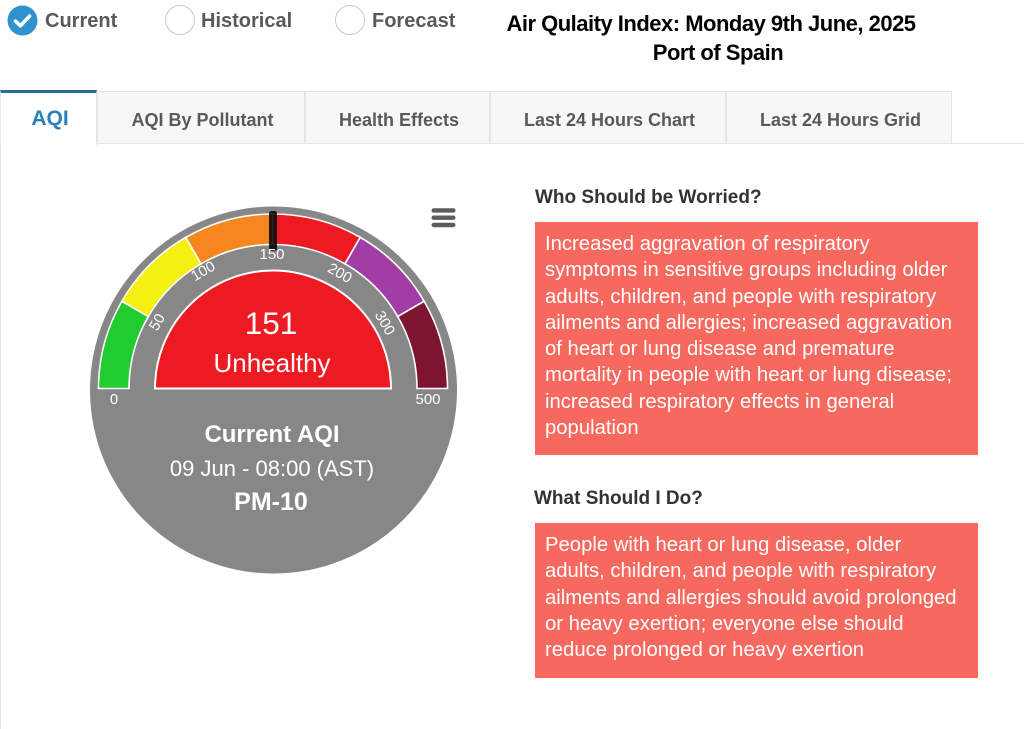 The image size is (1024, 729). Describe the element at coordinates (157, 322) in the screenshot. I see `svg-text: 50` at that location.